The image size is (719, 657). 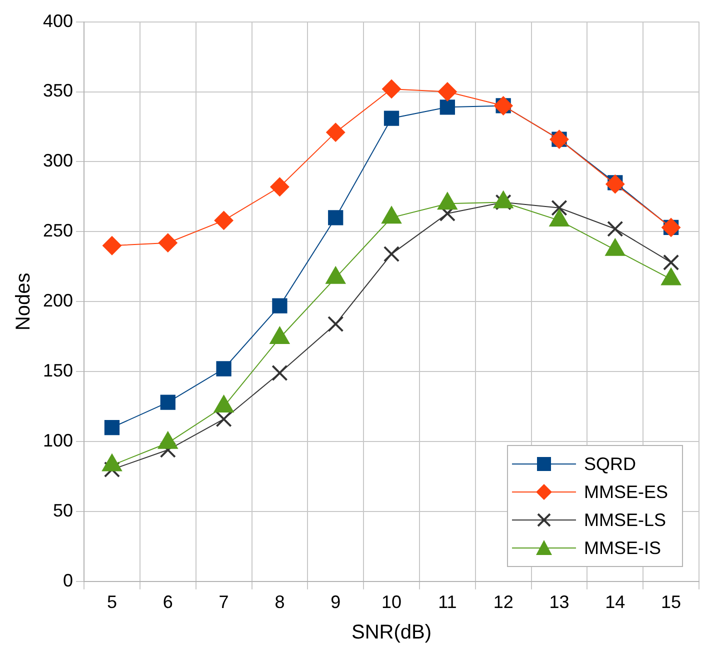 What do you see at coordinates (279, 602) in the screenshot?
I see `x-tick-label: 8` at bounding box center [279, 602].